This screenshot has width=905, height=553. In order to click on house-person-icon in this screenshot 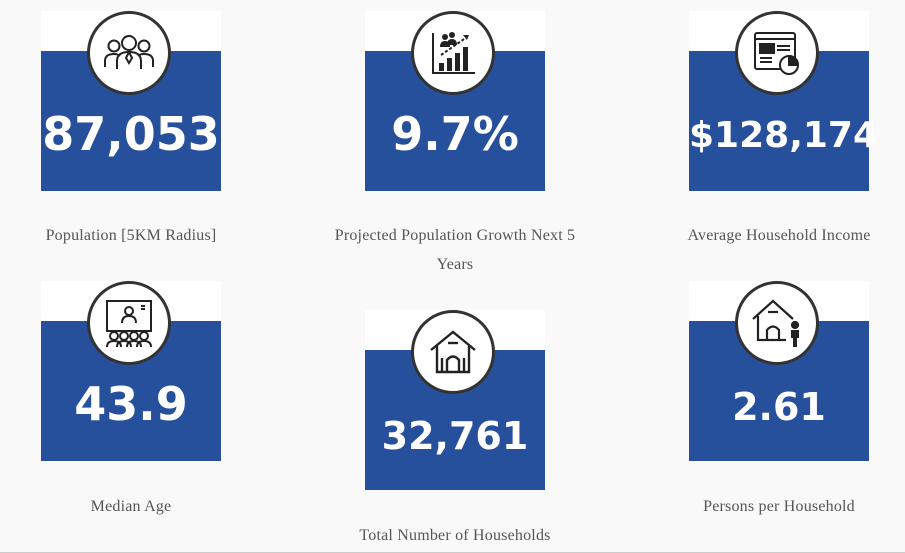, I will do `click(777, 323)`.